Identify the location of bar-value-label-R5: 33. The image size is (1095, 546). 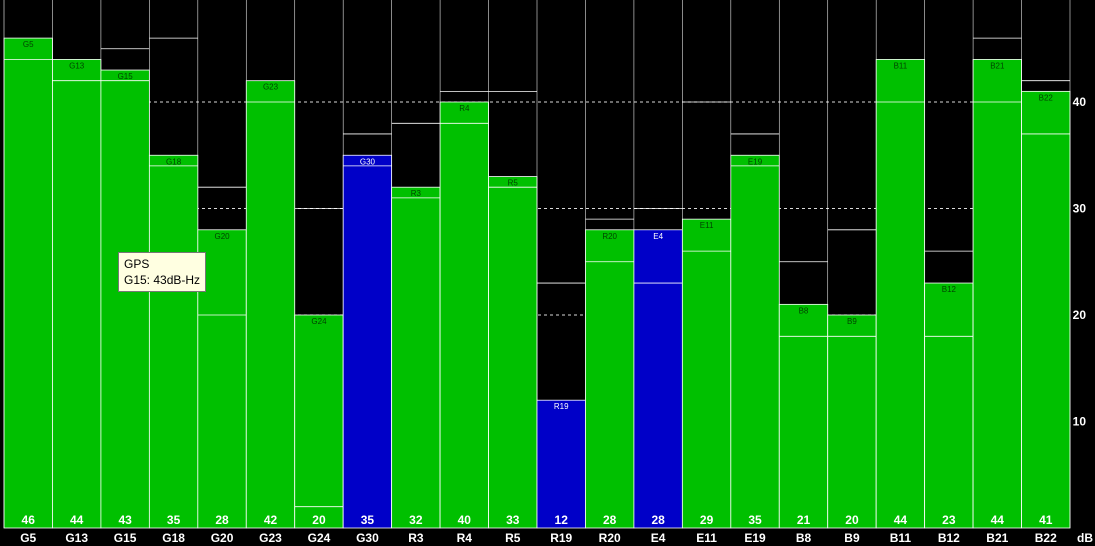
(513, 520).